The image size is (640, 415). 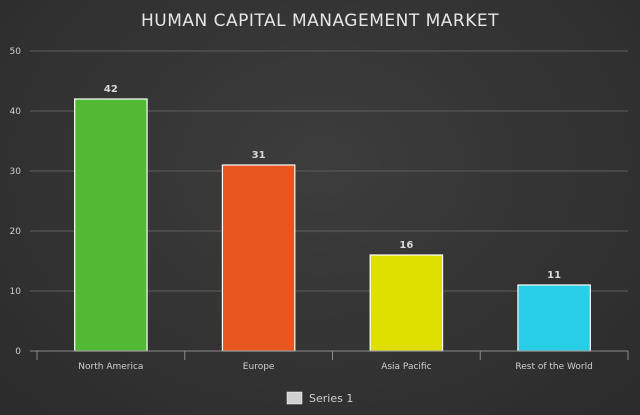 What do you see at coordinates (111, 89) in the screenshot?
I see `data-label: 42` at bounding box center [111, 89].